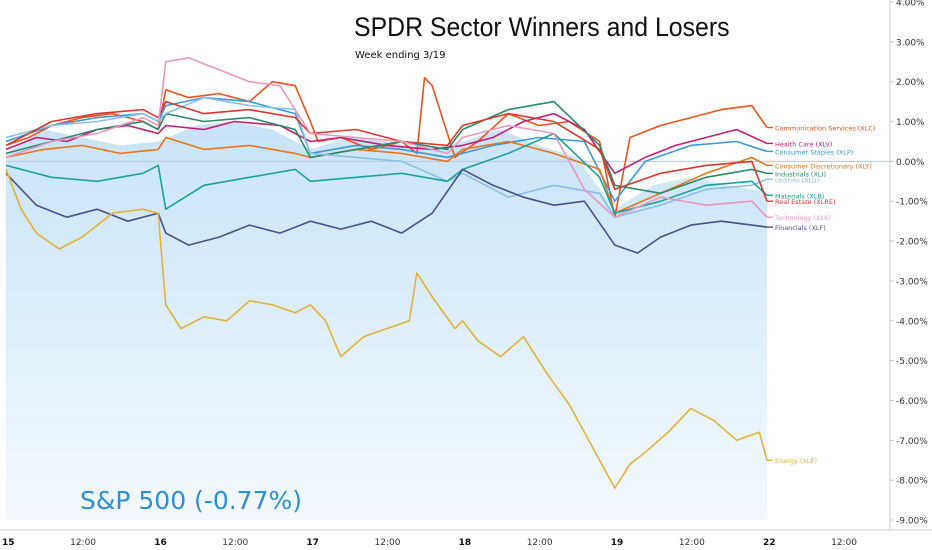  Describe the element at coordinates (910, 4) in the screenshot. I see `y-tick-label: 4.00%` at that location.